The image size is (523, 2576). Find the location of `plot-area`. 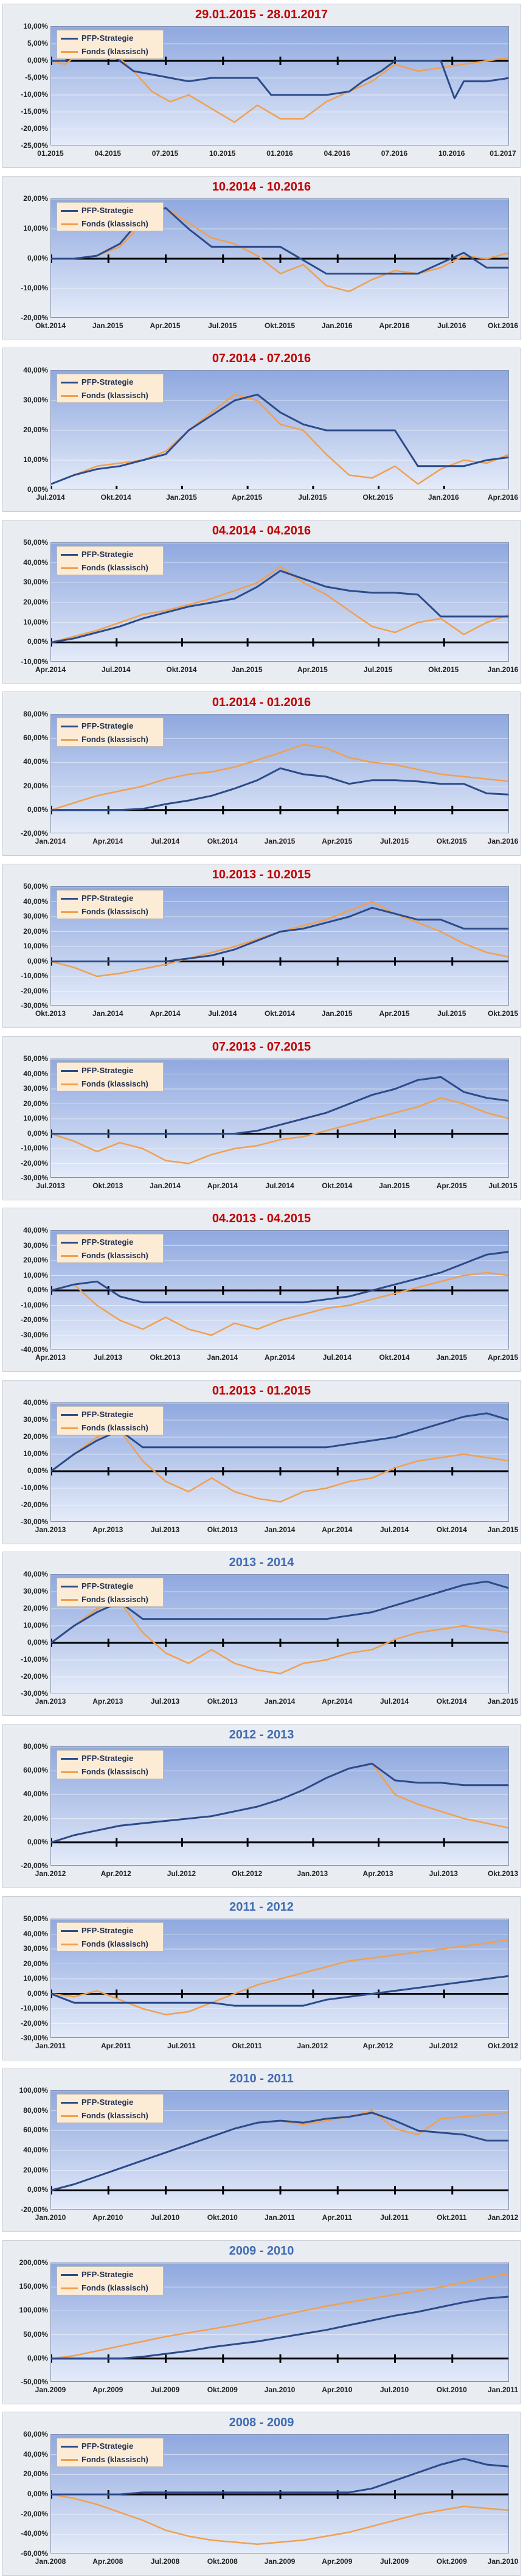

plot-area is located at coordinates (280, 2322).